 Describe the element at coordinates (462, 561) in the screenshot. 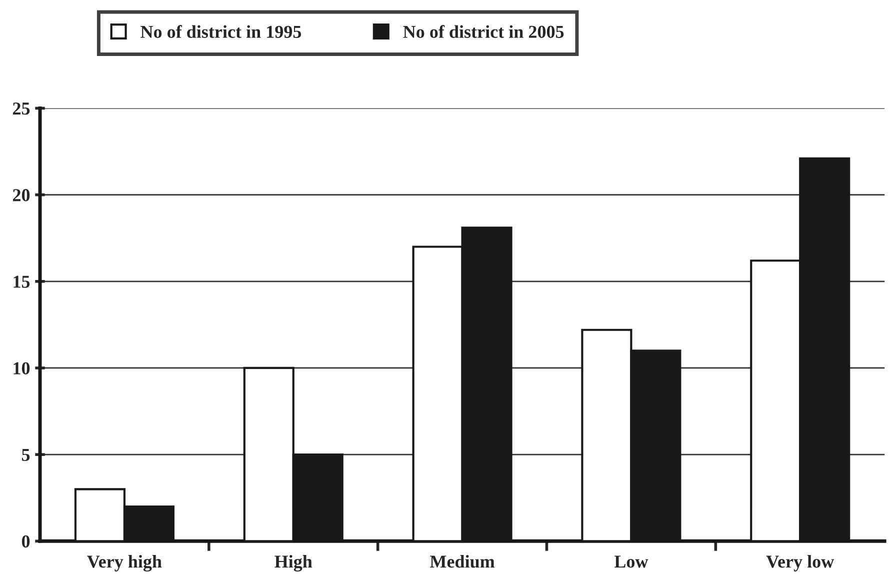

I see `x-tick-label: Medium` at that location.